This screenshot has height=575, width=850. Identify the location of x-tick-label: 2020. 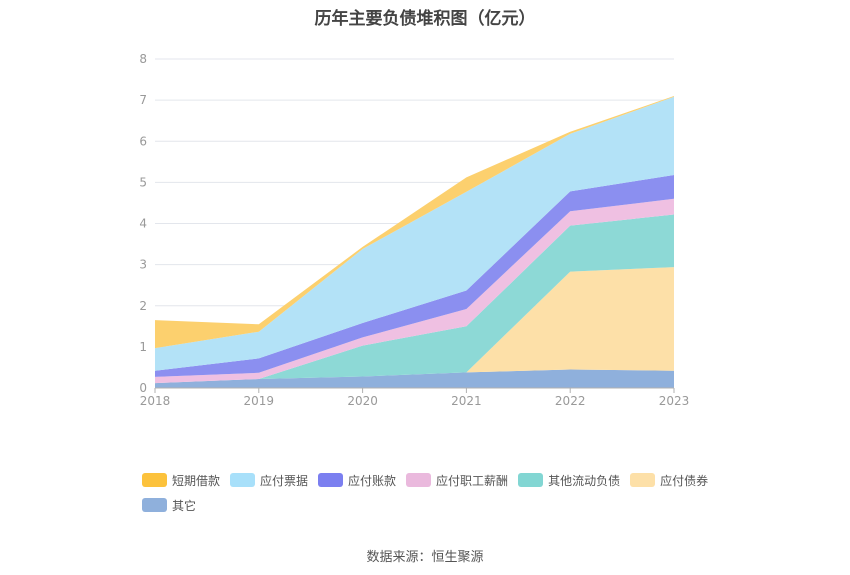
(362, 401).